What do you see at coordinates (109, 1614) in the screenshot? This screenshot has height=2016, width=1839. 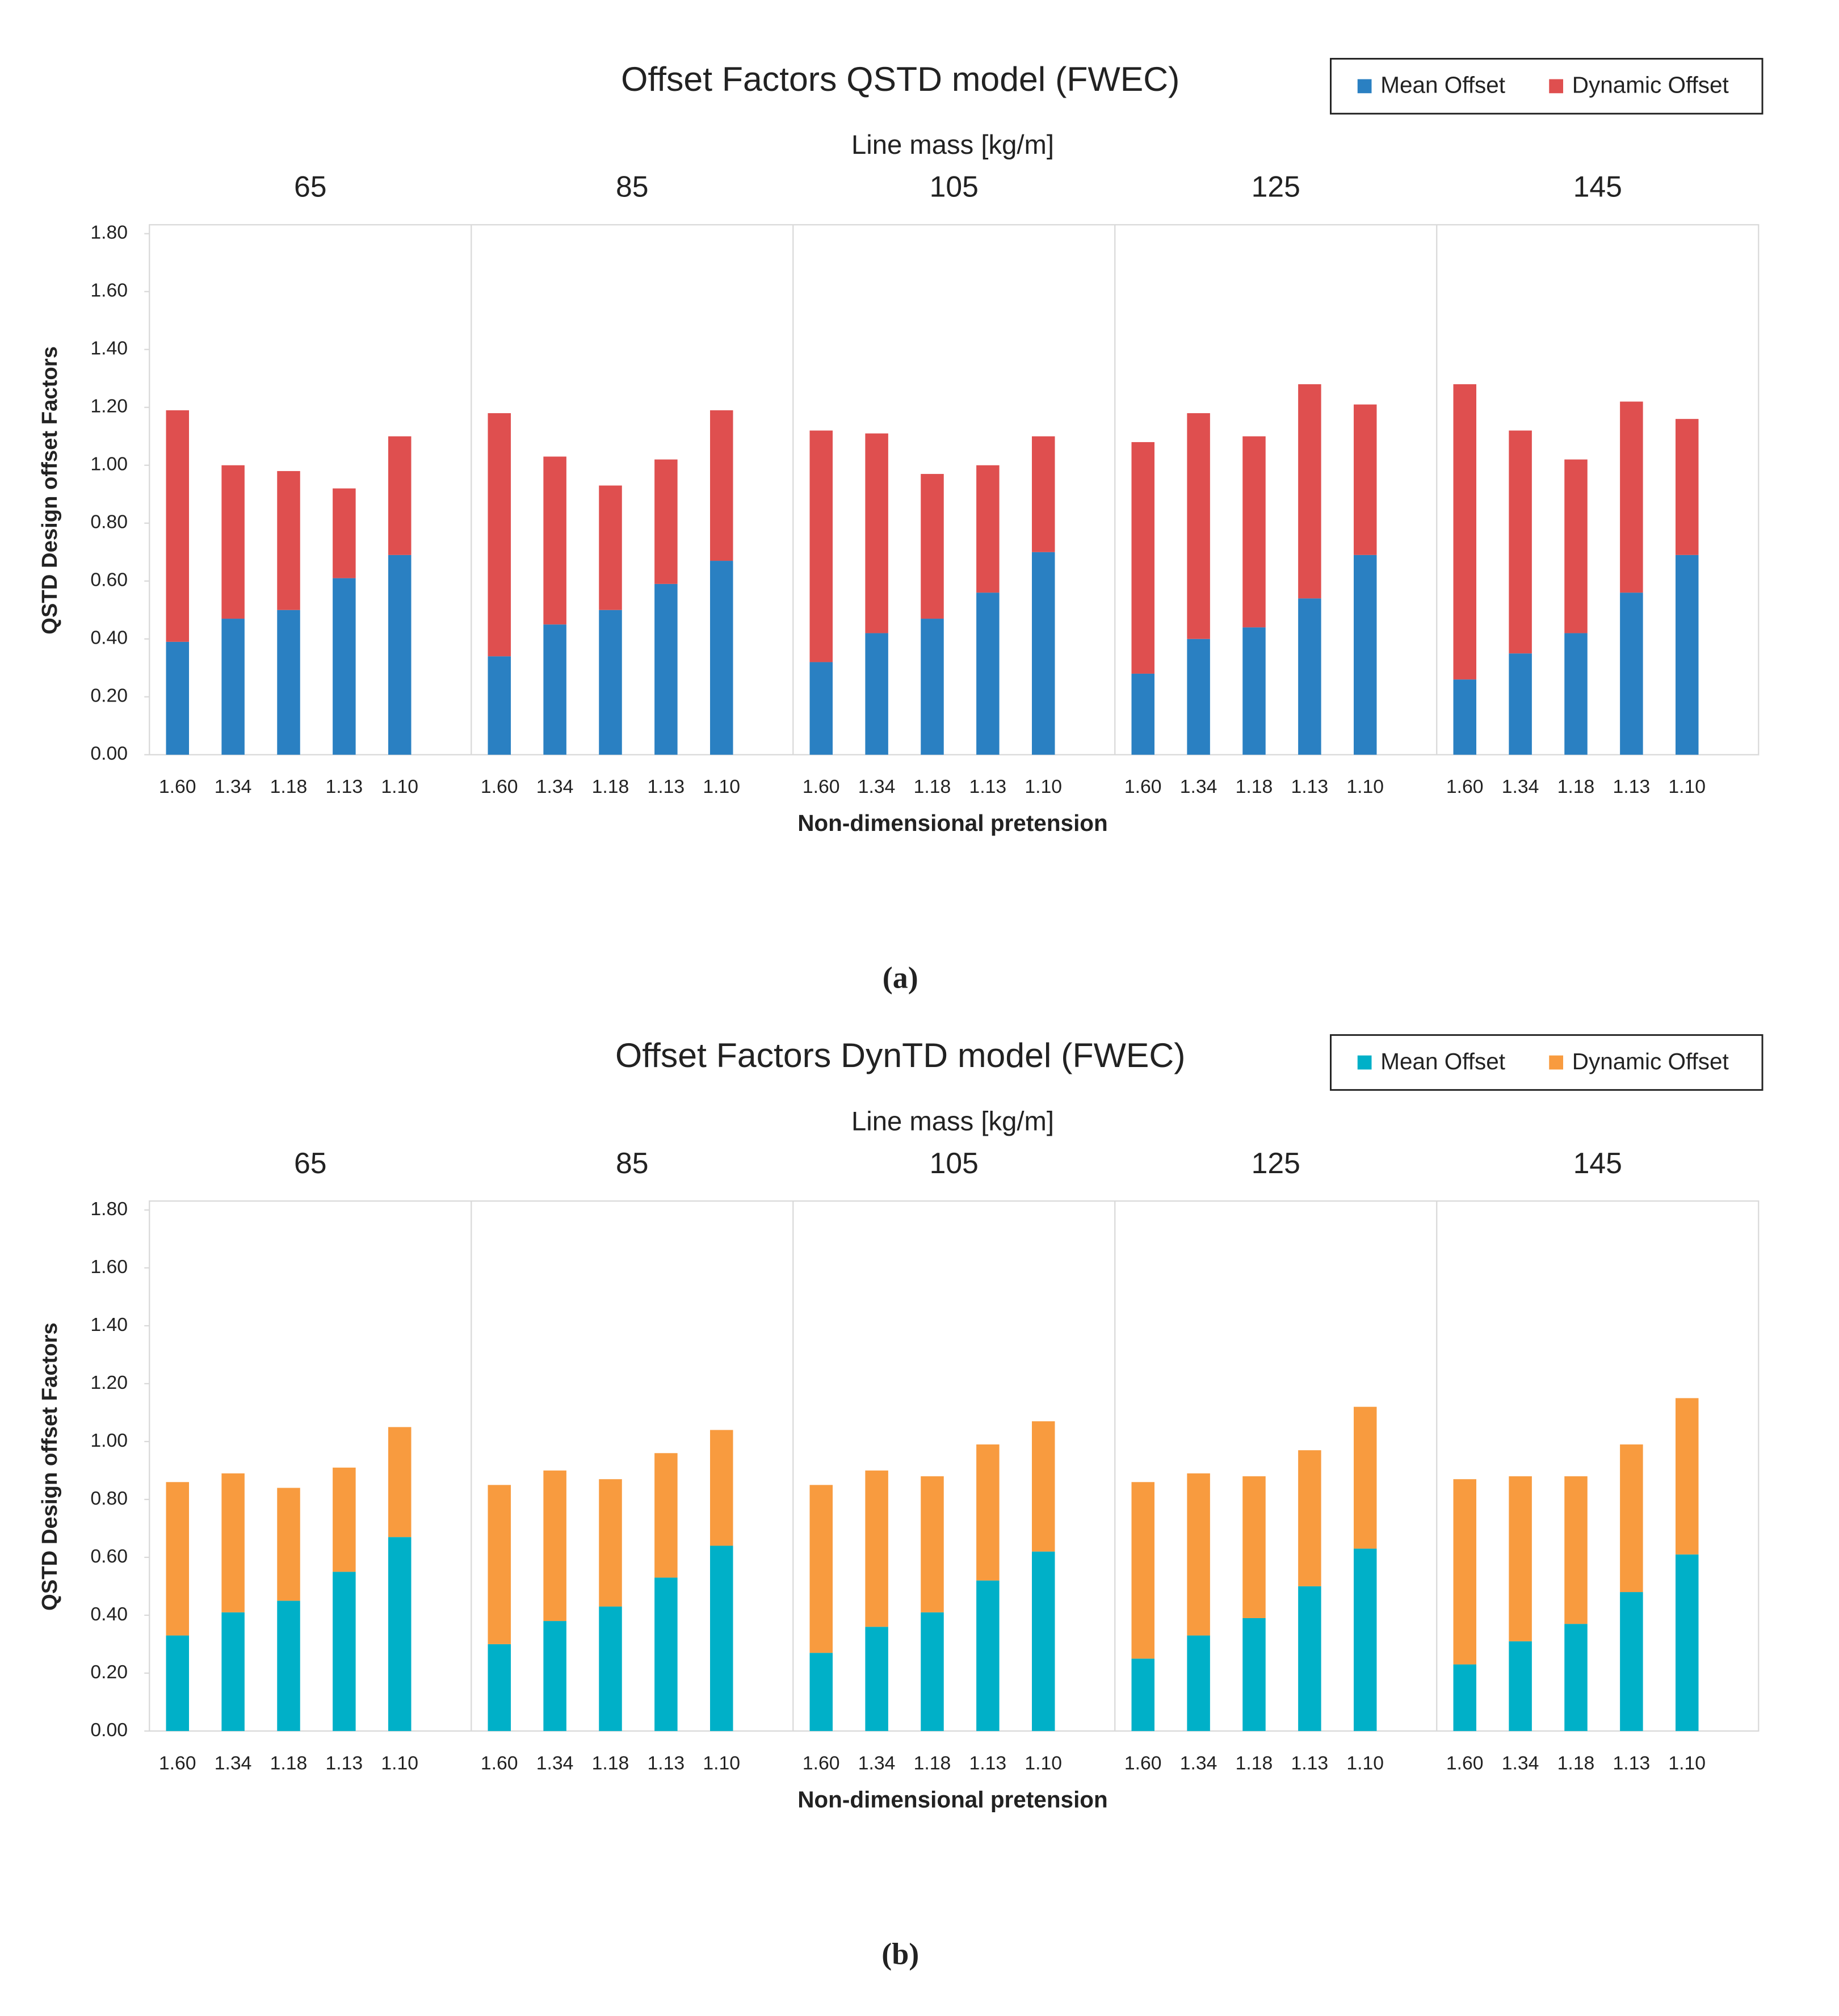 I see `y-tick-label: 0.40` at bounding box center [109, 1614].